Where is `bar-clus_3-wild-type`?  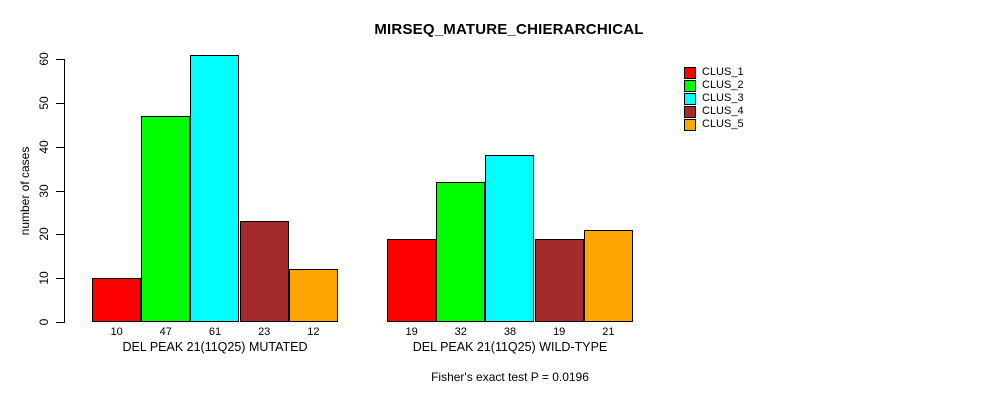 bar-clus_3-wild-type is located at coordinates (509, 238).